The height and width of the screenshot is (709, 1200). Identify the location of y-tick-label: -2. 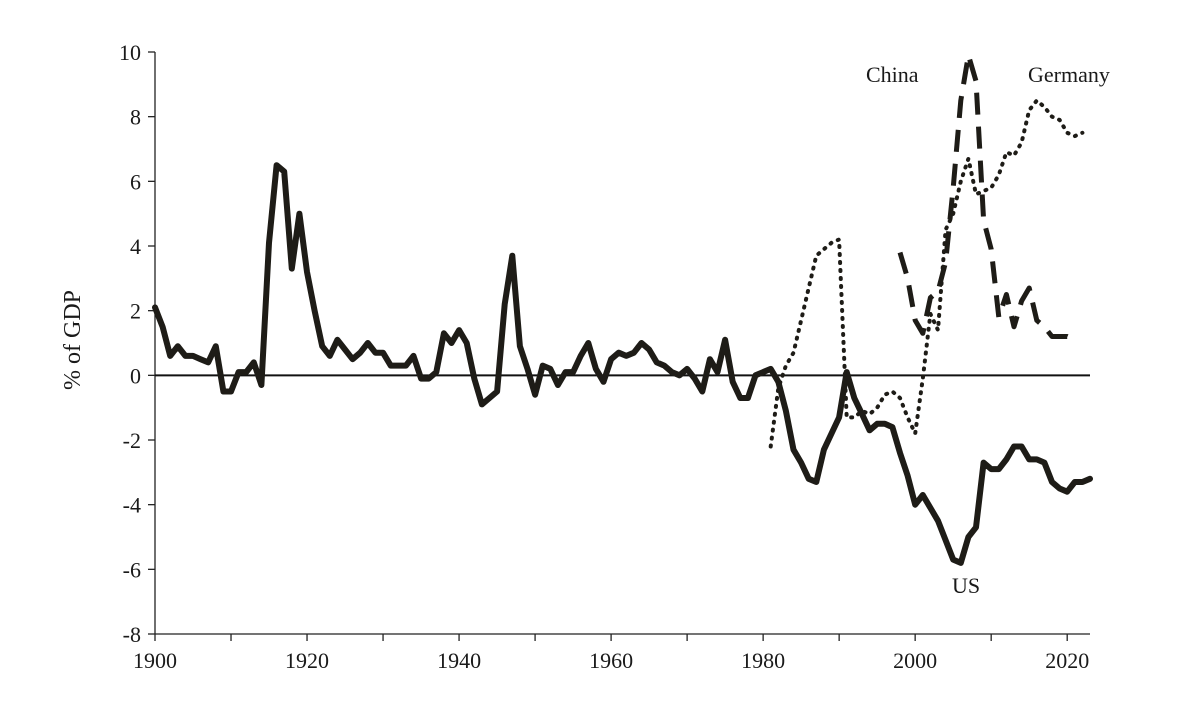
(132, 440).